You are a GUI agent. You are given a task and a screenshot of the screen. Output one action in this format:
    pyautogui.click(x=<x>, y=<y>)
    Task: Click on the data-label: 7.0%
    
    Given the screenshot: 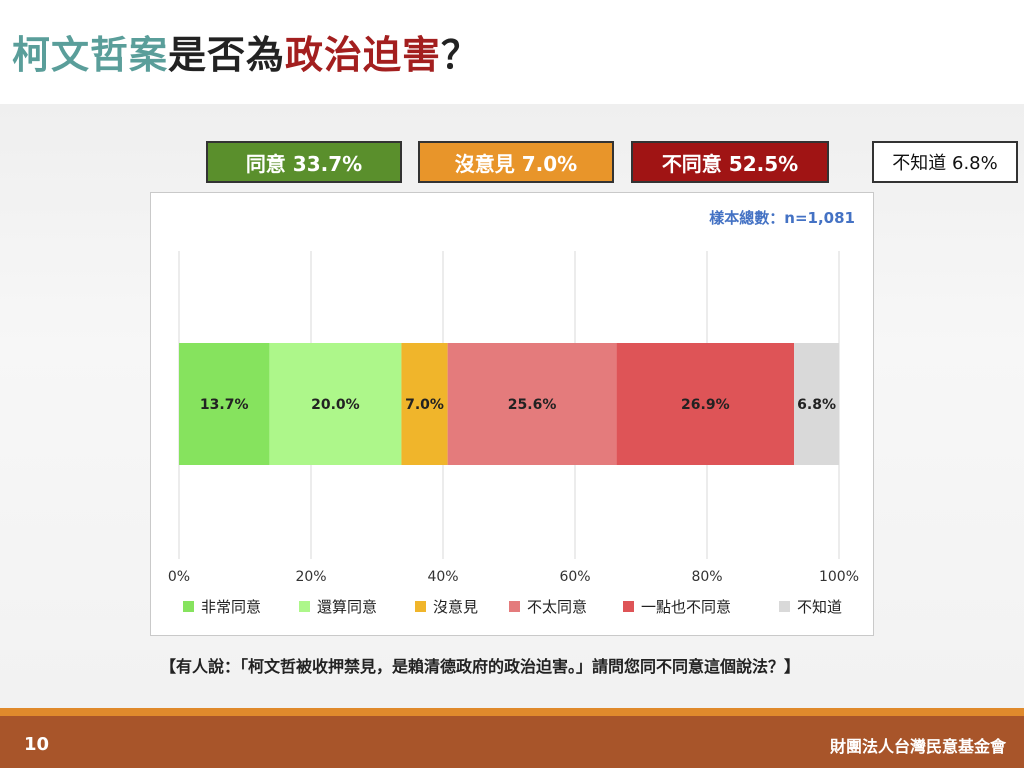 What is the action you would take?
    pyautogui.click(x=424, y=405)
    